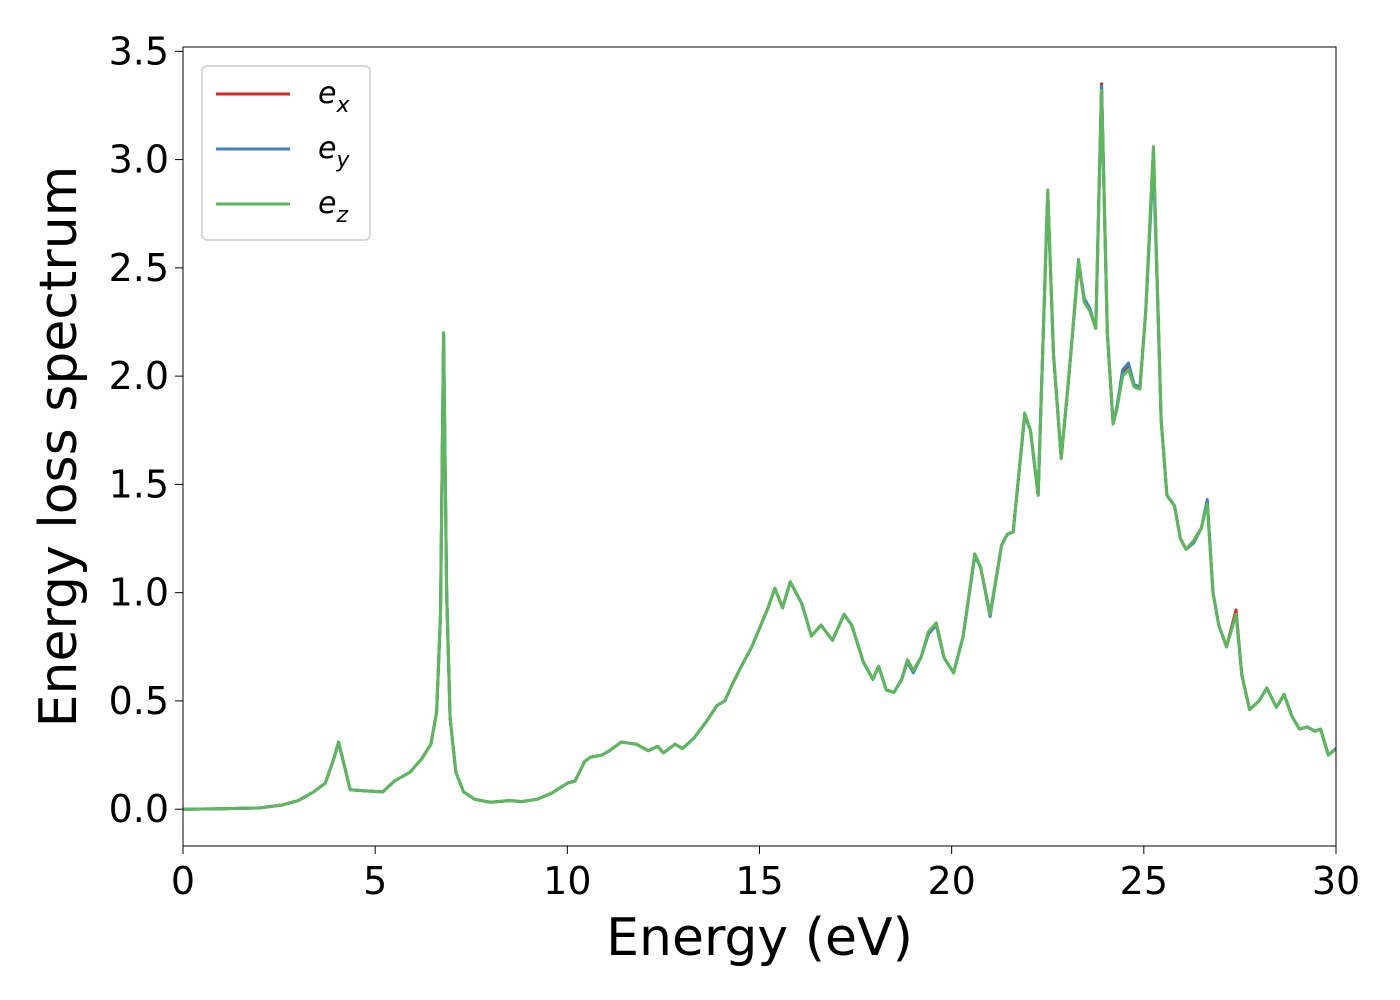  What do you see at coordinates (1336, 881) in the screenshot?
I see `x-tick-label: 30` at bounding box center [1336, 881].